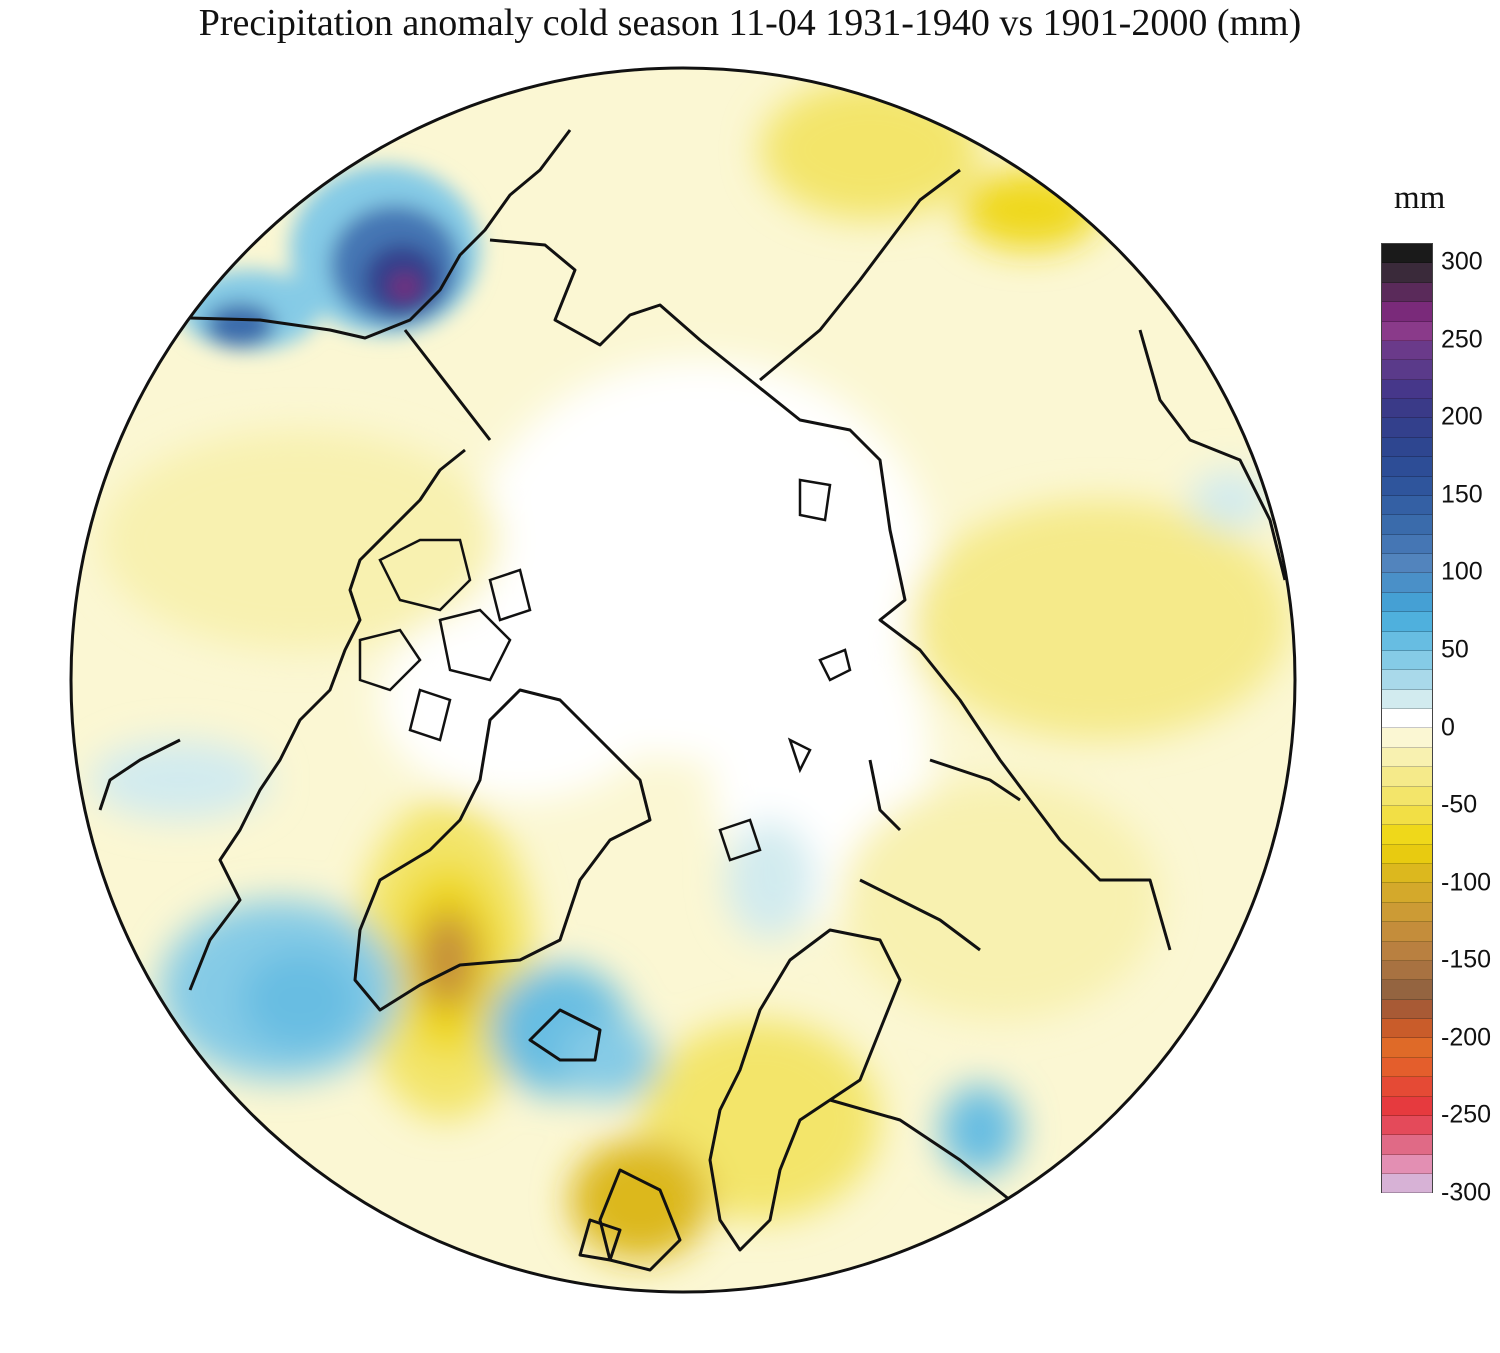 The height and width of the screenshot is (1353, 1500). What do you see at coordinates (1455, 649) in the screenshot?
I see `color-scale-tick-label: 50` at bounding box center [1455, 649].